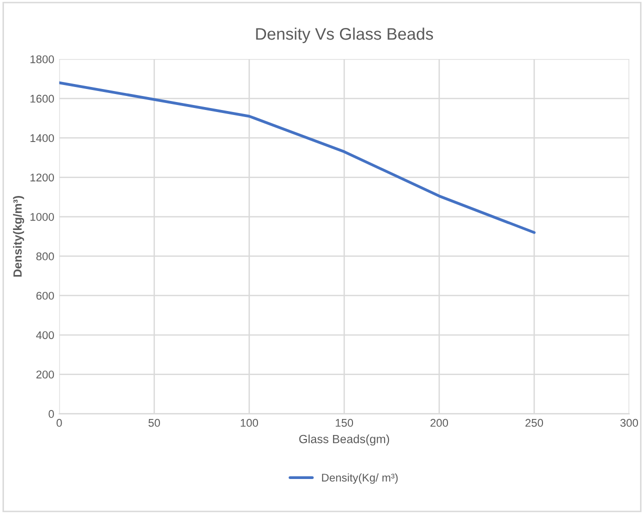 This screenshot has width=644, height=514. What do you see at coordinates (345, 36) in the screenshot?
I see `chart-title: Density Vs Glass Beads` at bounding box center [345, 36].